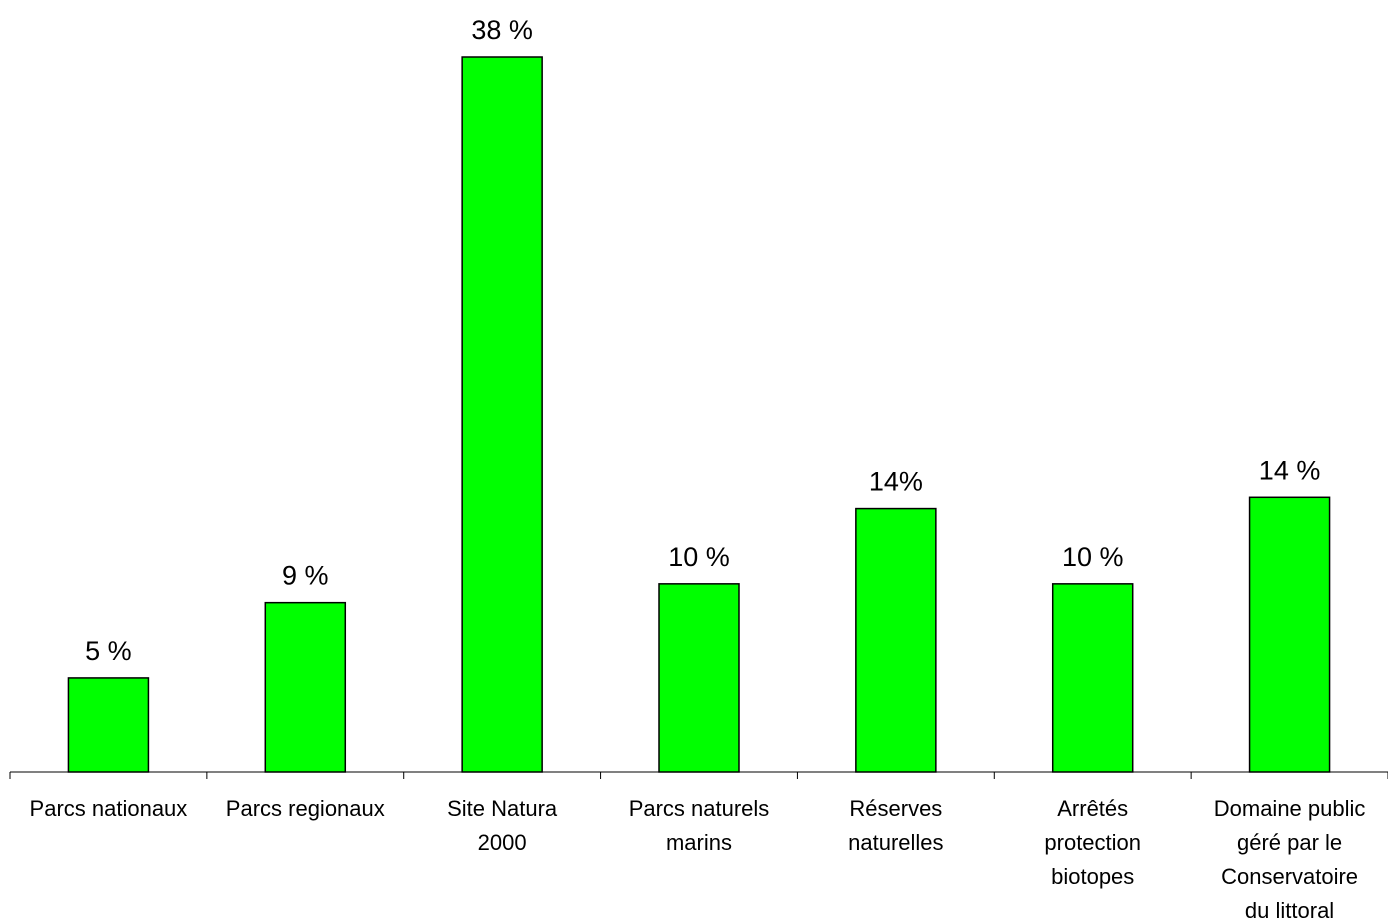  I want to click on data-label: 14 %, so click(1290, 470).